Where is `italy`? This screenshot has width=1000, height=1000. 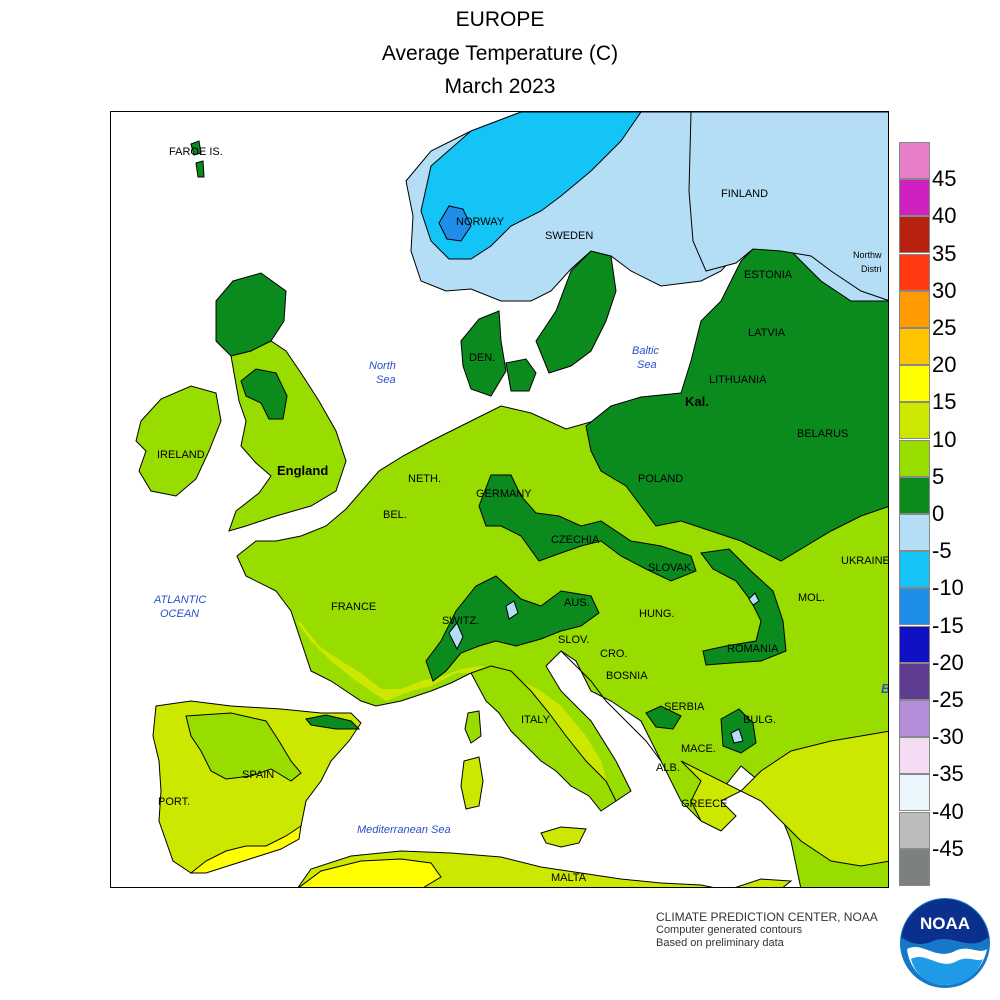 italy is located at coordinates (543, 738).